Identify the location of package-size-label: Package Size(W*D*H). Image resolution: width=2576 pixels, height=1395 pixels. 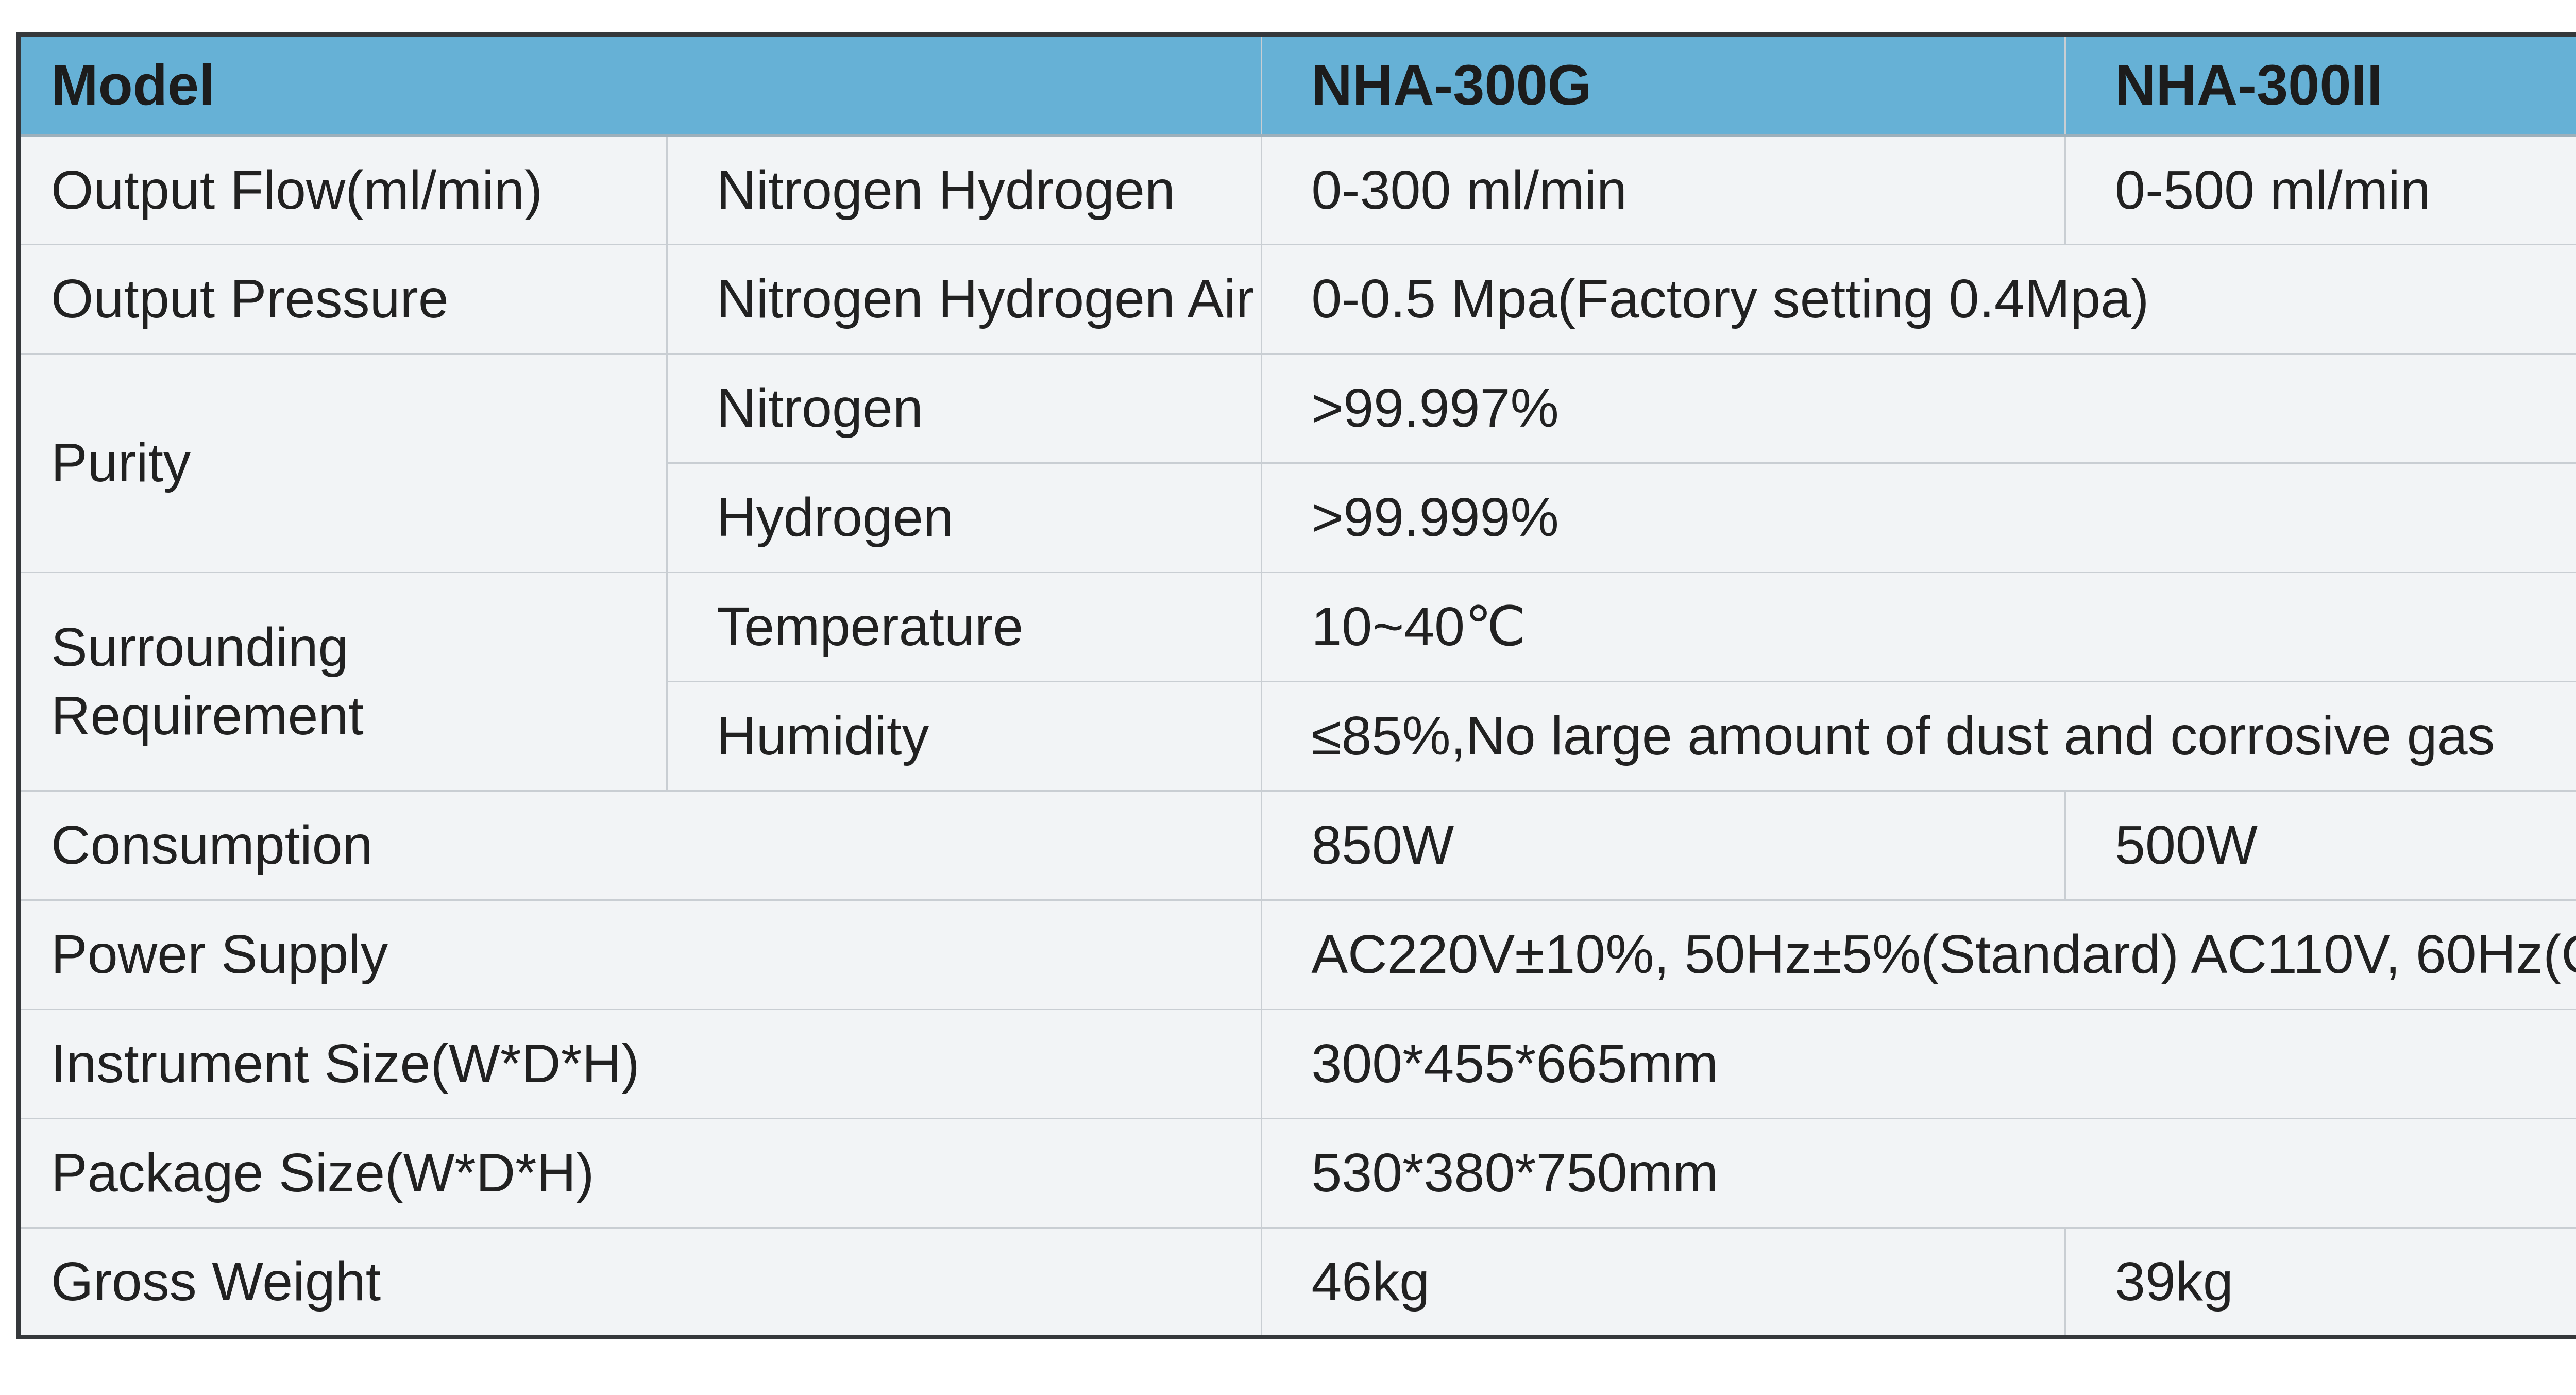
(640, 1173).